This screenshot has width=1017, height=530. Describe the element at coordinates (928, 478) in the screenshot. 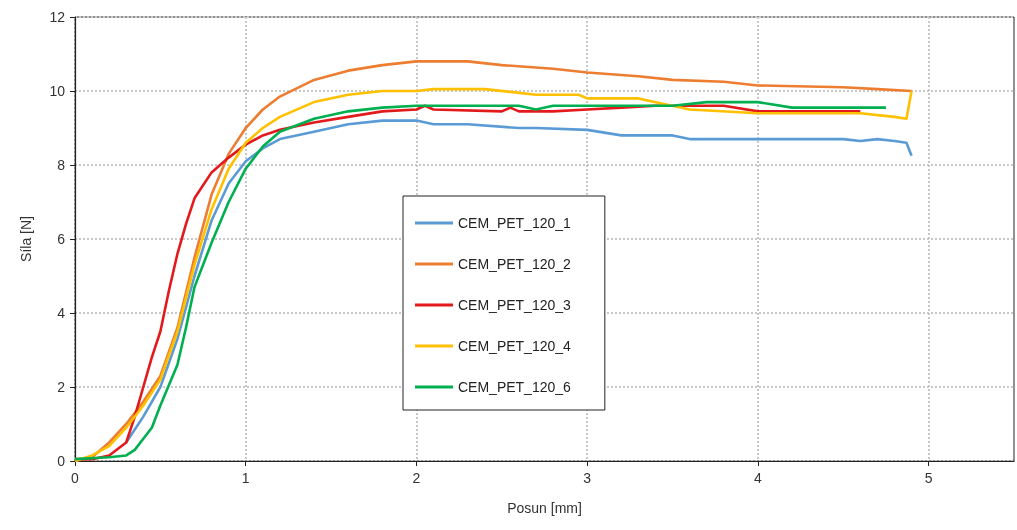

I see `x-tick-label: 5` at that location.